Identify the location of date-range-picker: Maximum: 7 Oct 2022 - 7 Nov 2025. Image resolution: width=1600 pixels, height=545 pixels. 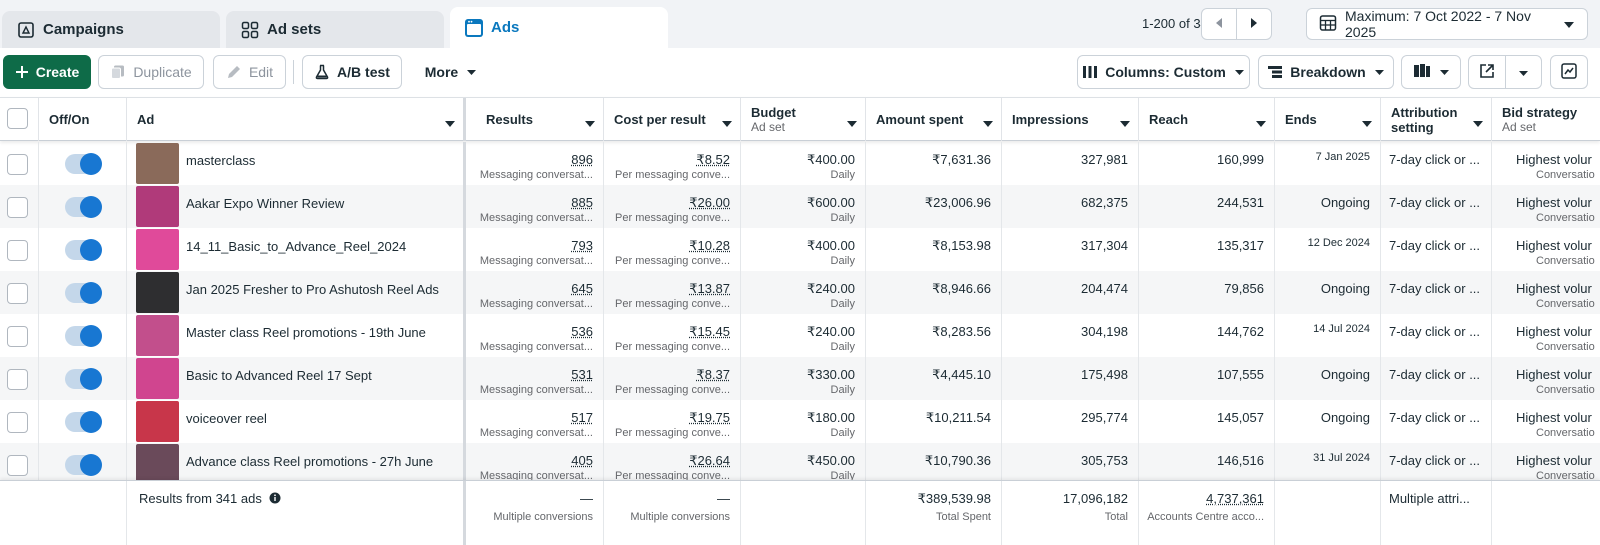
(1447, 24).